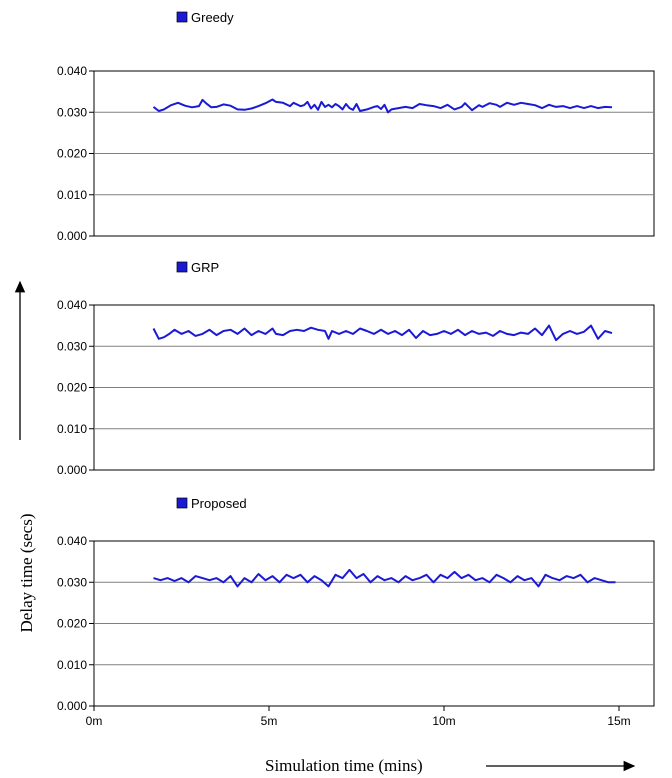  What do you see at coordinates (618, 721) in the screenshot?
I see `x-tick-label: 15m` at bounding box center [618, 721].